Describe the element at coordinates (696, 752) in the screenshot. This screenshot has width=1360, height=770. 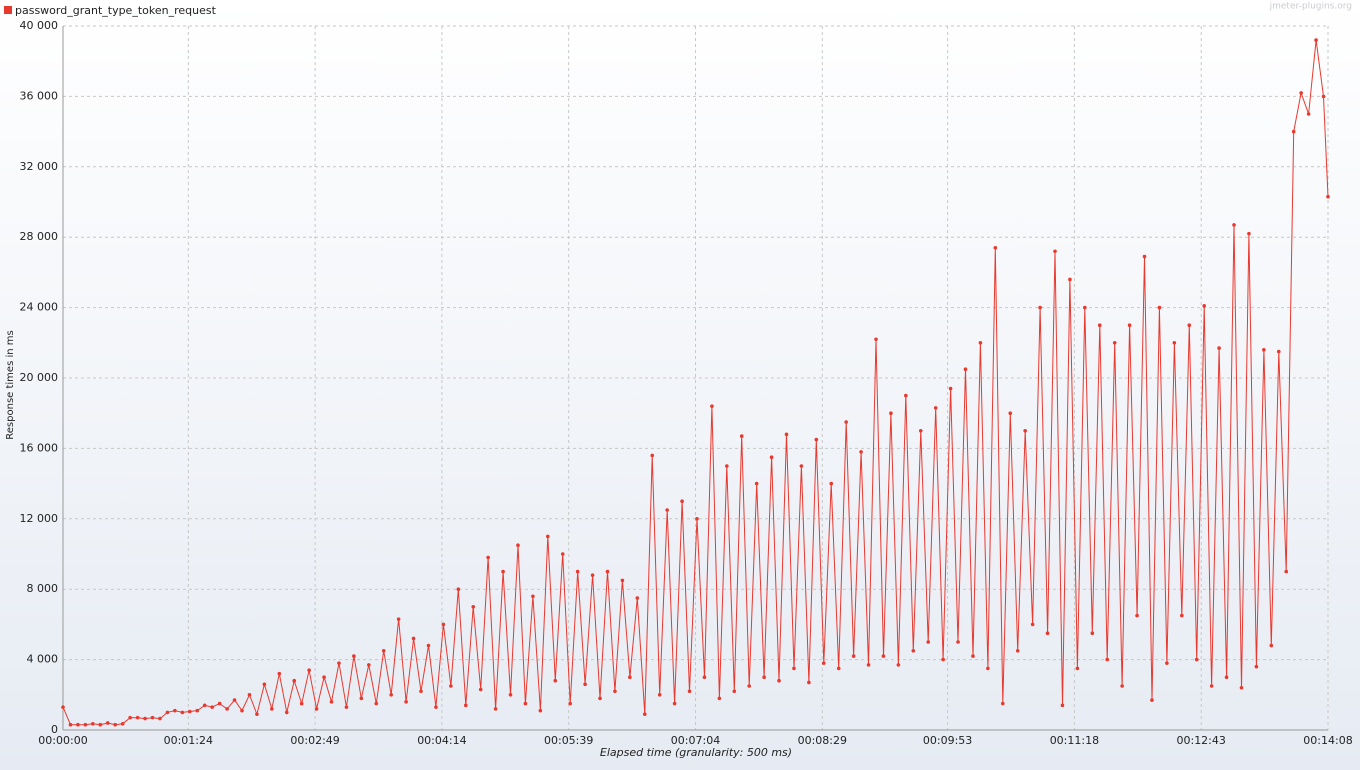
I see `x-axis-label: Elapsed time (granularity: 500 ms)` at that location.